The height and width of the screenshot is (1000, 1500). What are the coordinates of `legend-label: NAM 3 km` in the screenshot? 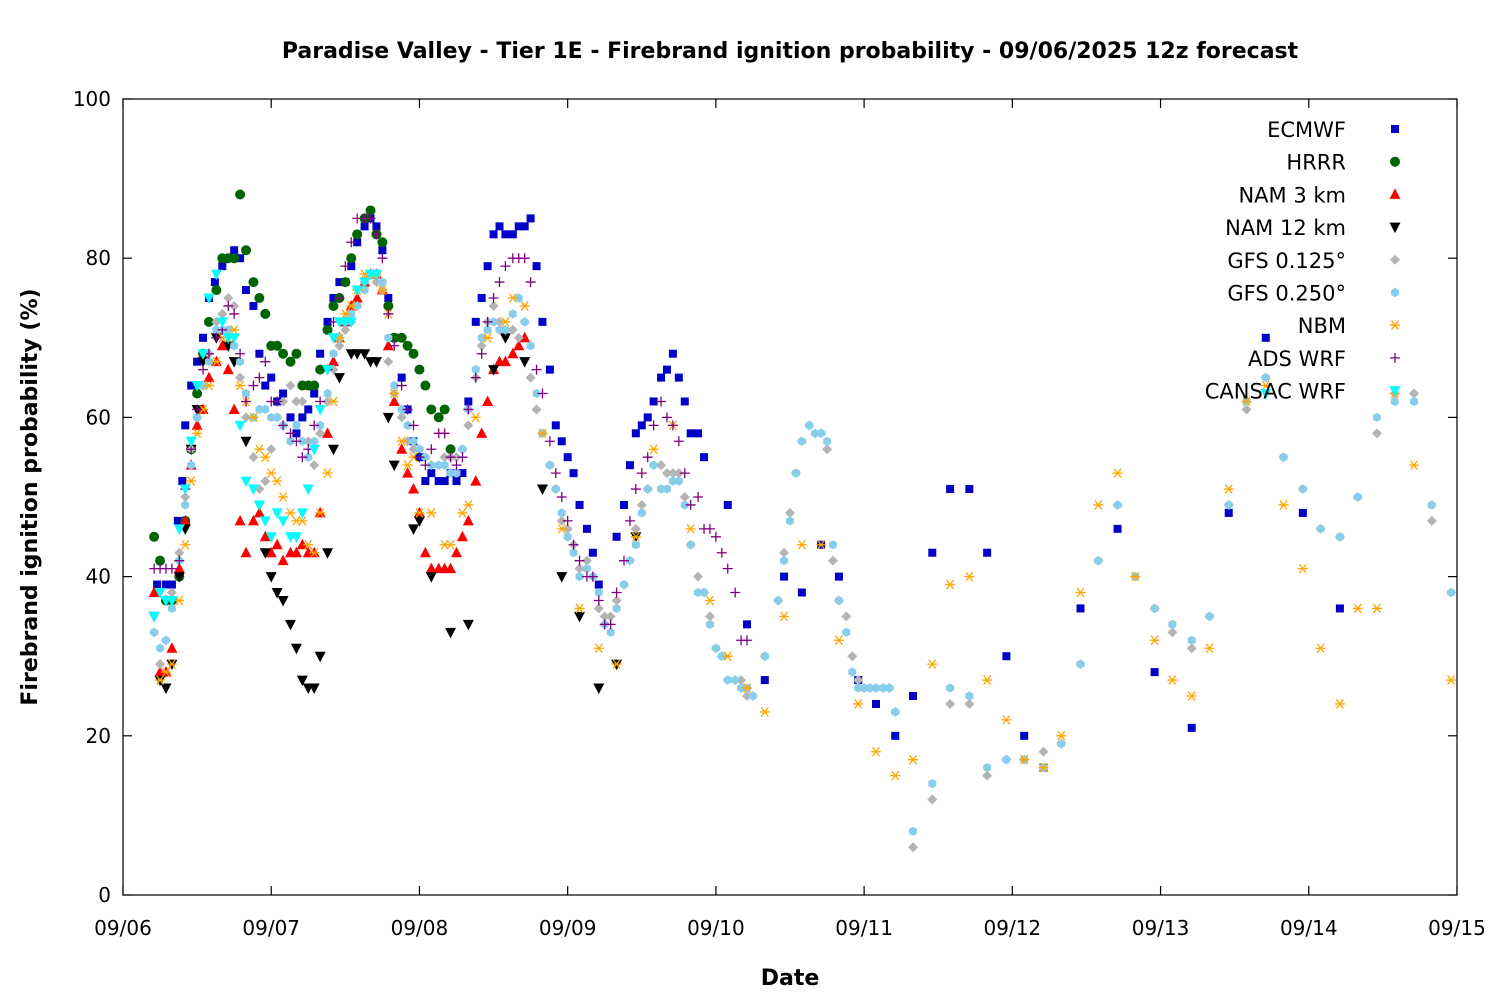 It's located at (1292, 195).